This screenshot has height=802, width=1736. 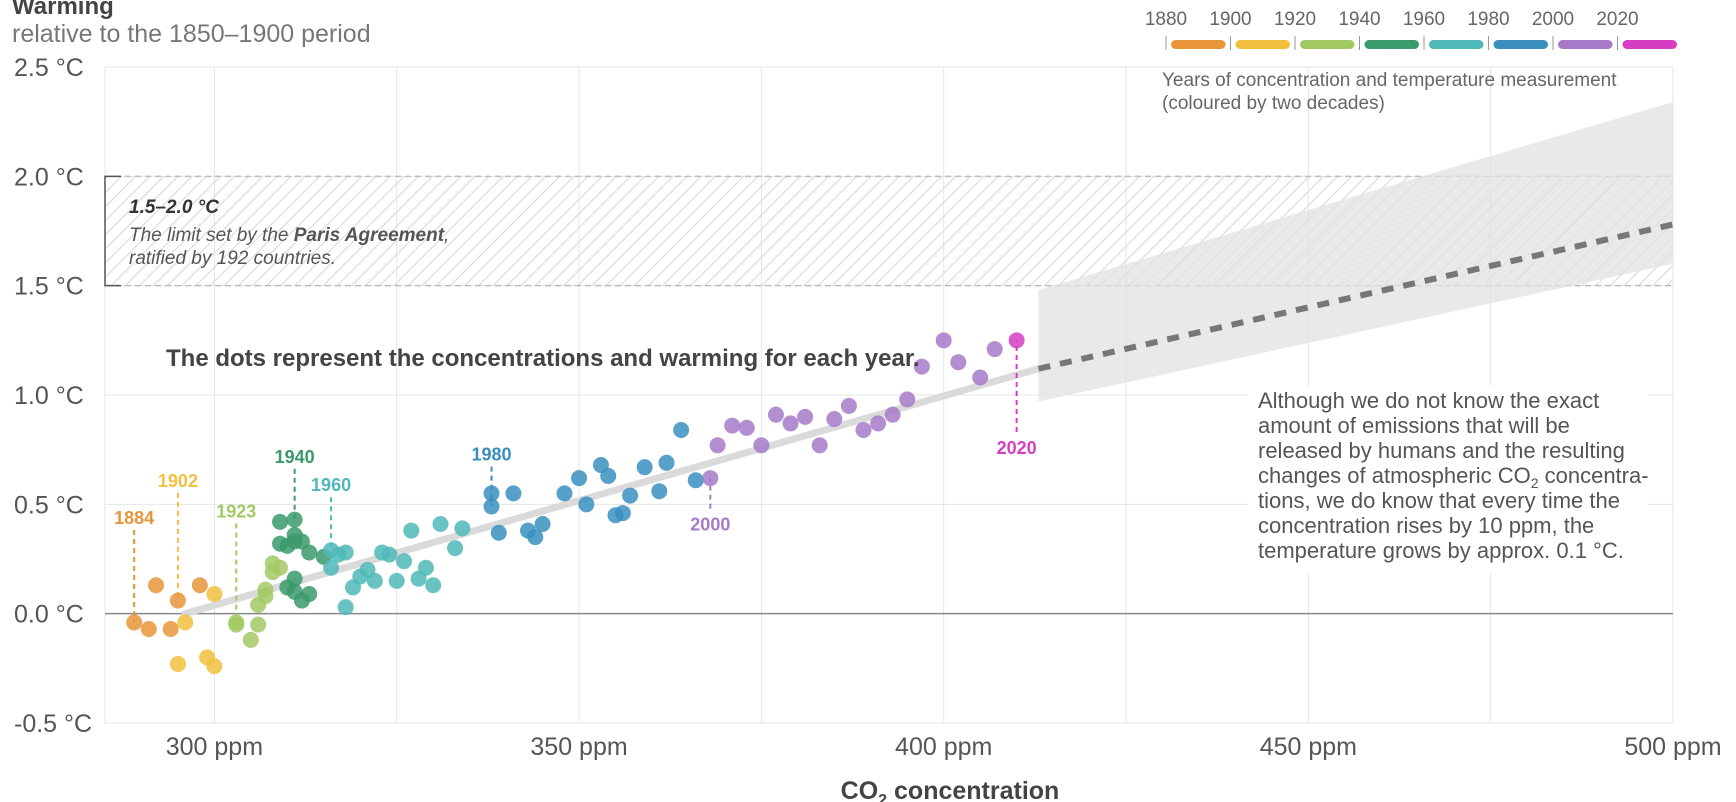 What do you see at coordinates (1394, 475) in the screenshot?
I see `right-note-line4-main: changes of atmospheric CO` at bounding box center [1394, 475].